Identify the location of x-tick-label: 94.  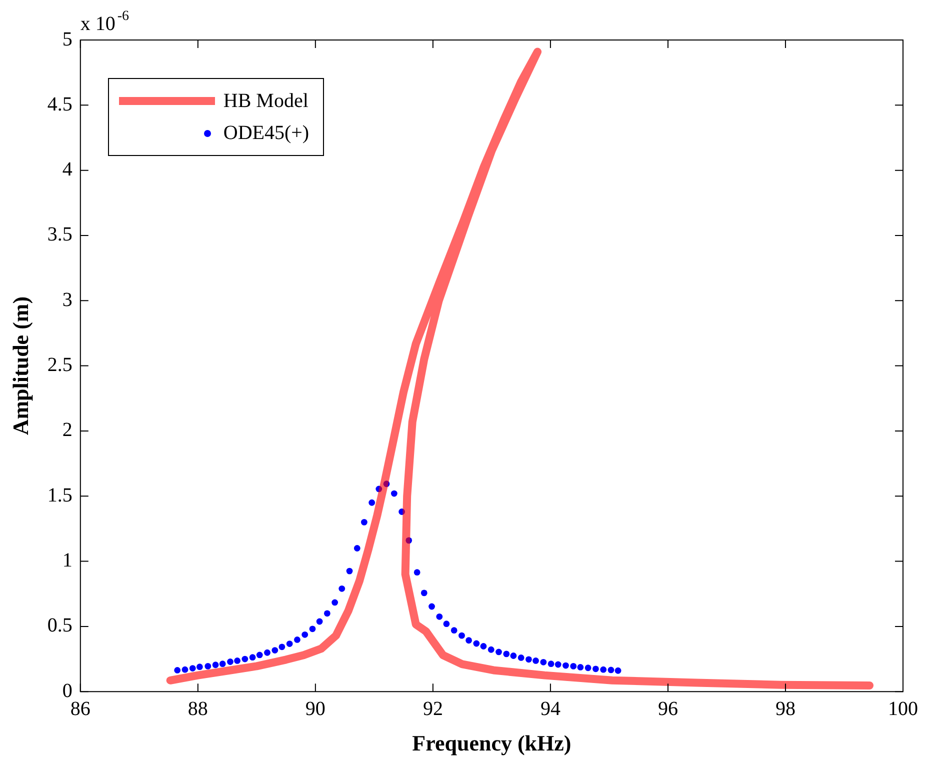
(550, 709).